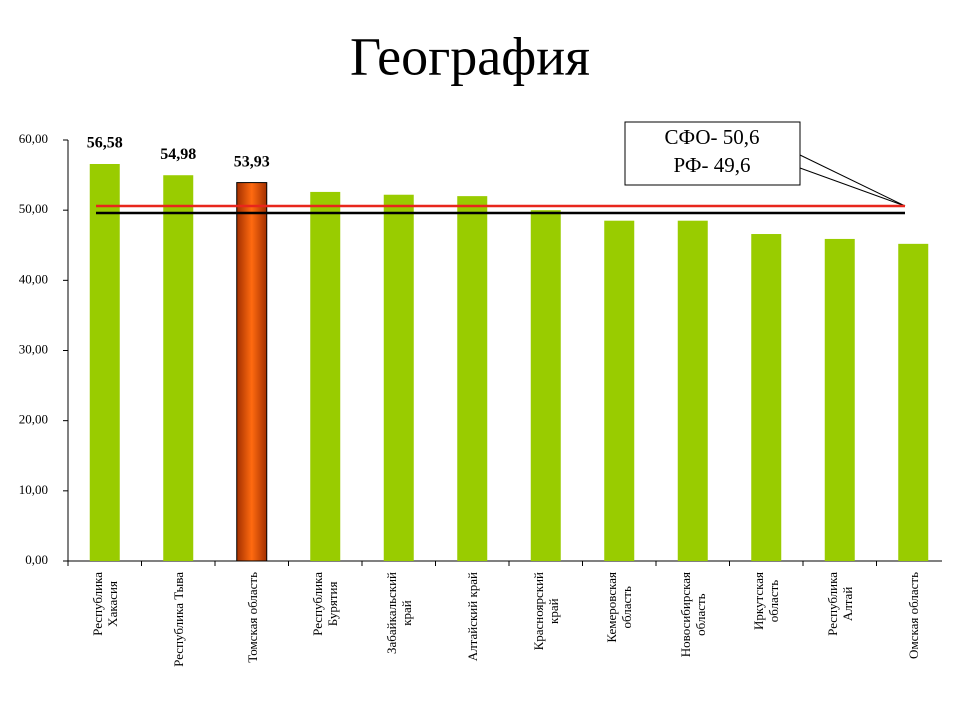  Describe the element at coordinates (33, 208) in the screenshot. I see `y-tick-label: 50,00` at that location.